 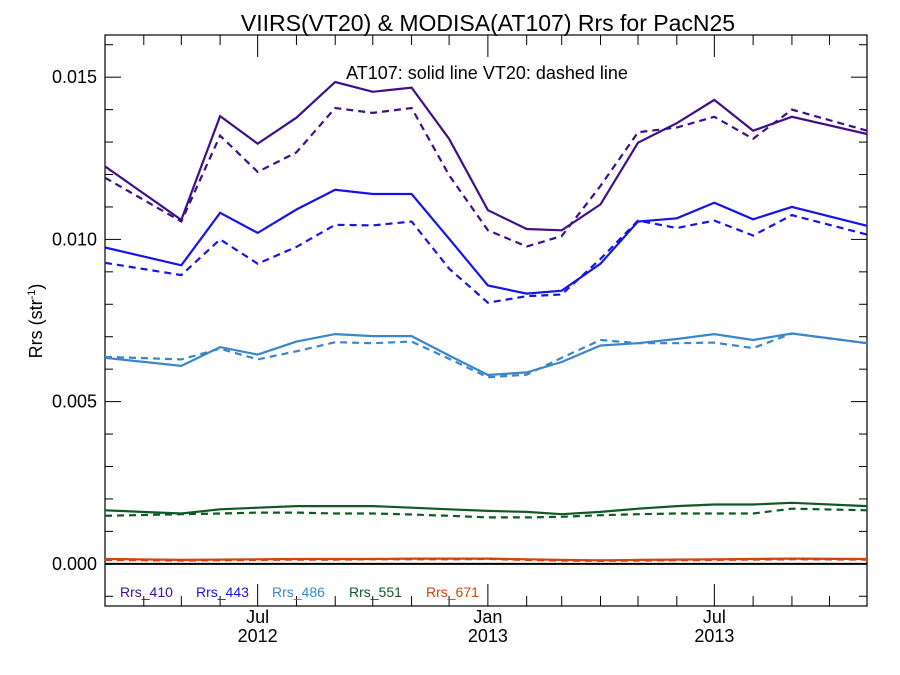 What do you see at coordinates (487, 73) in the screenshot?
I see `line-style-annotation: AT107: solid line VT20: dashed line` at bounding box center [487, 73].